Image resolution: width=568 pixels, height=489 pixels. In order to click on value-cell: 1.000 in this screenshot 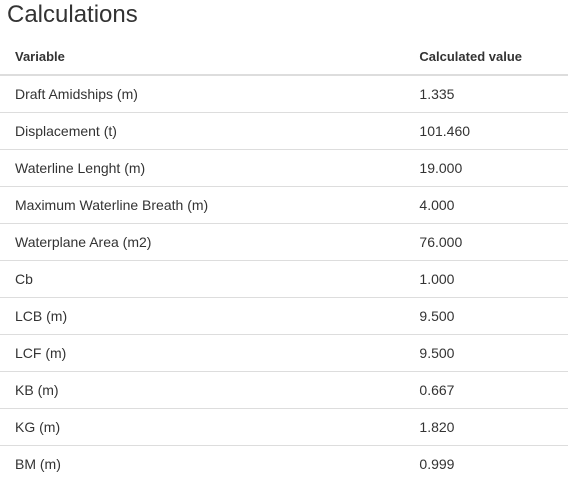, I will do `click(486, 279)`.